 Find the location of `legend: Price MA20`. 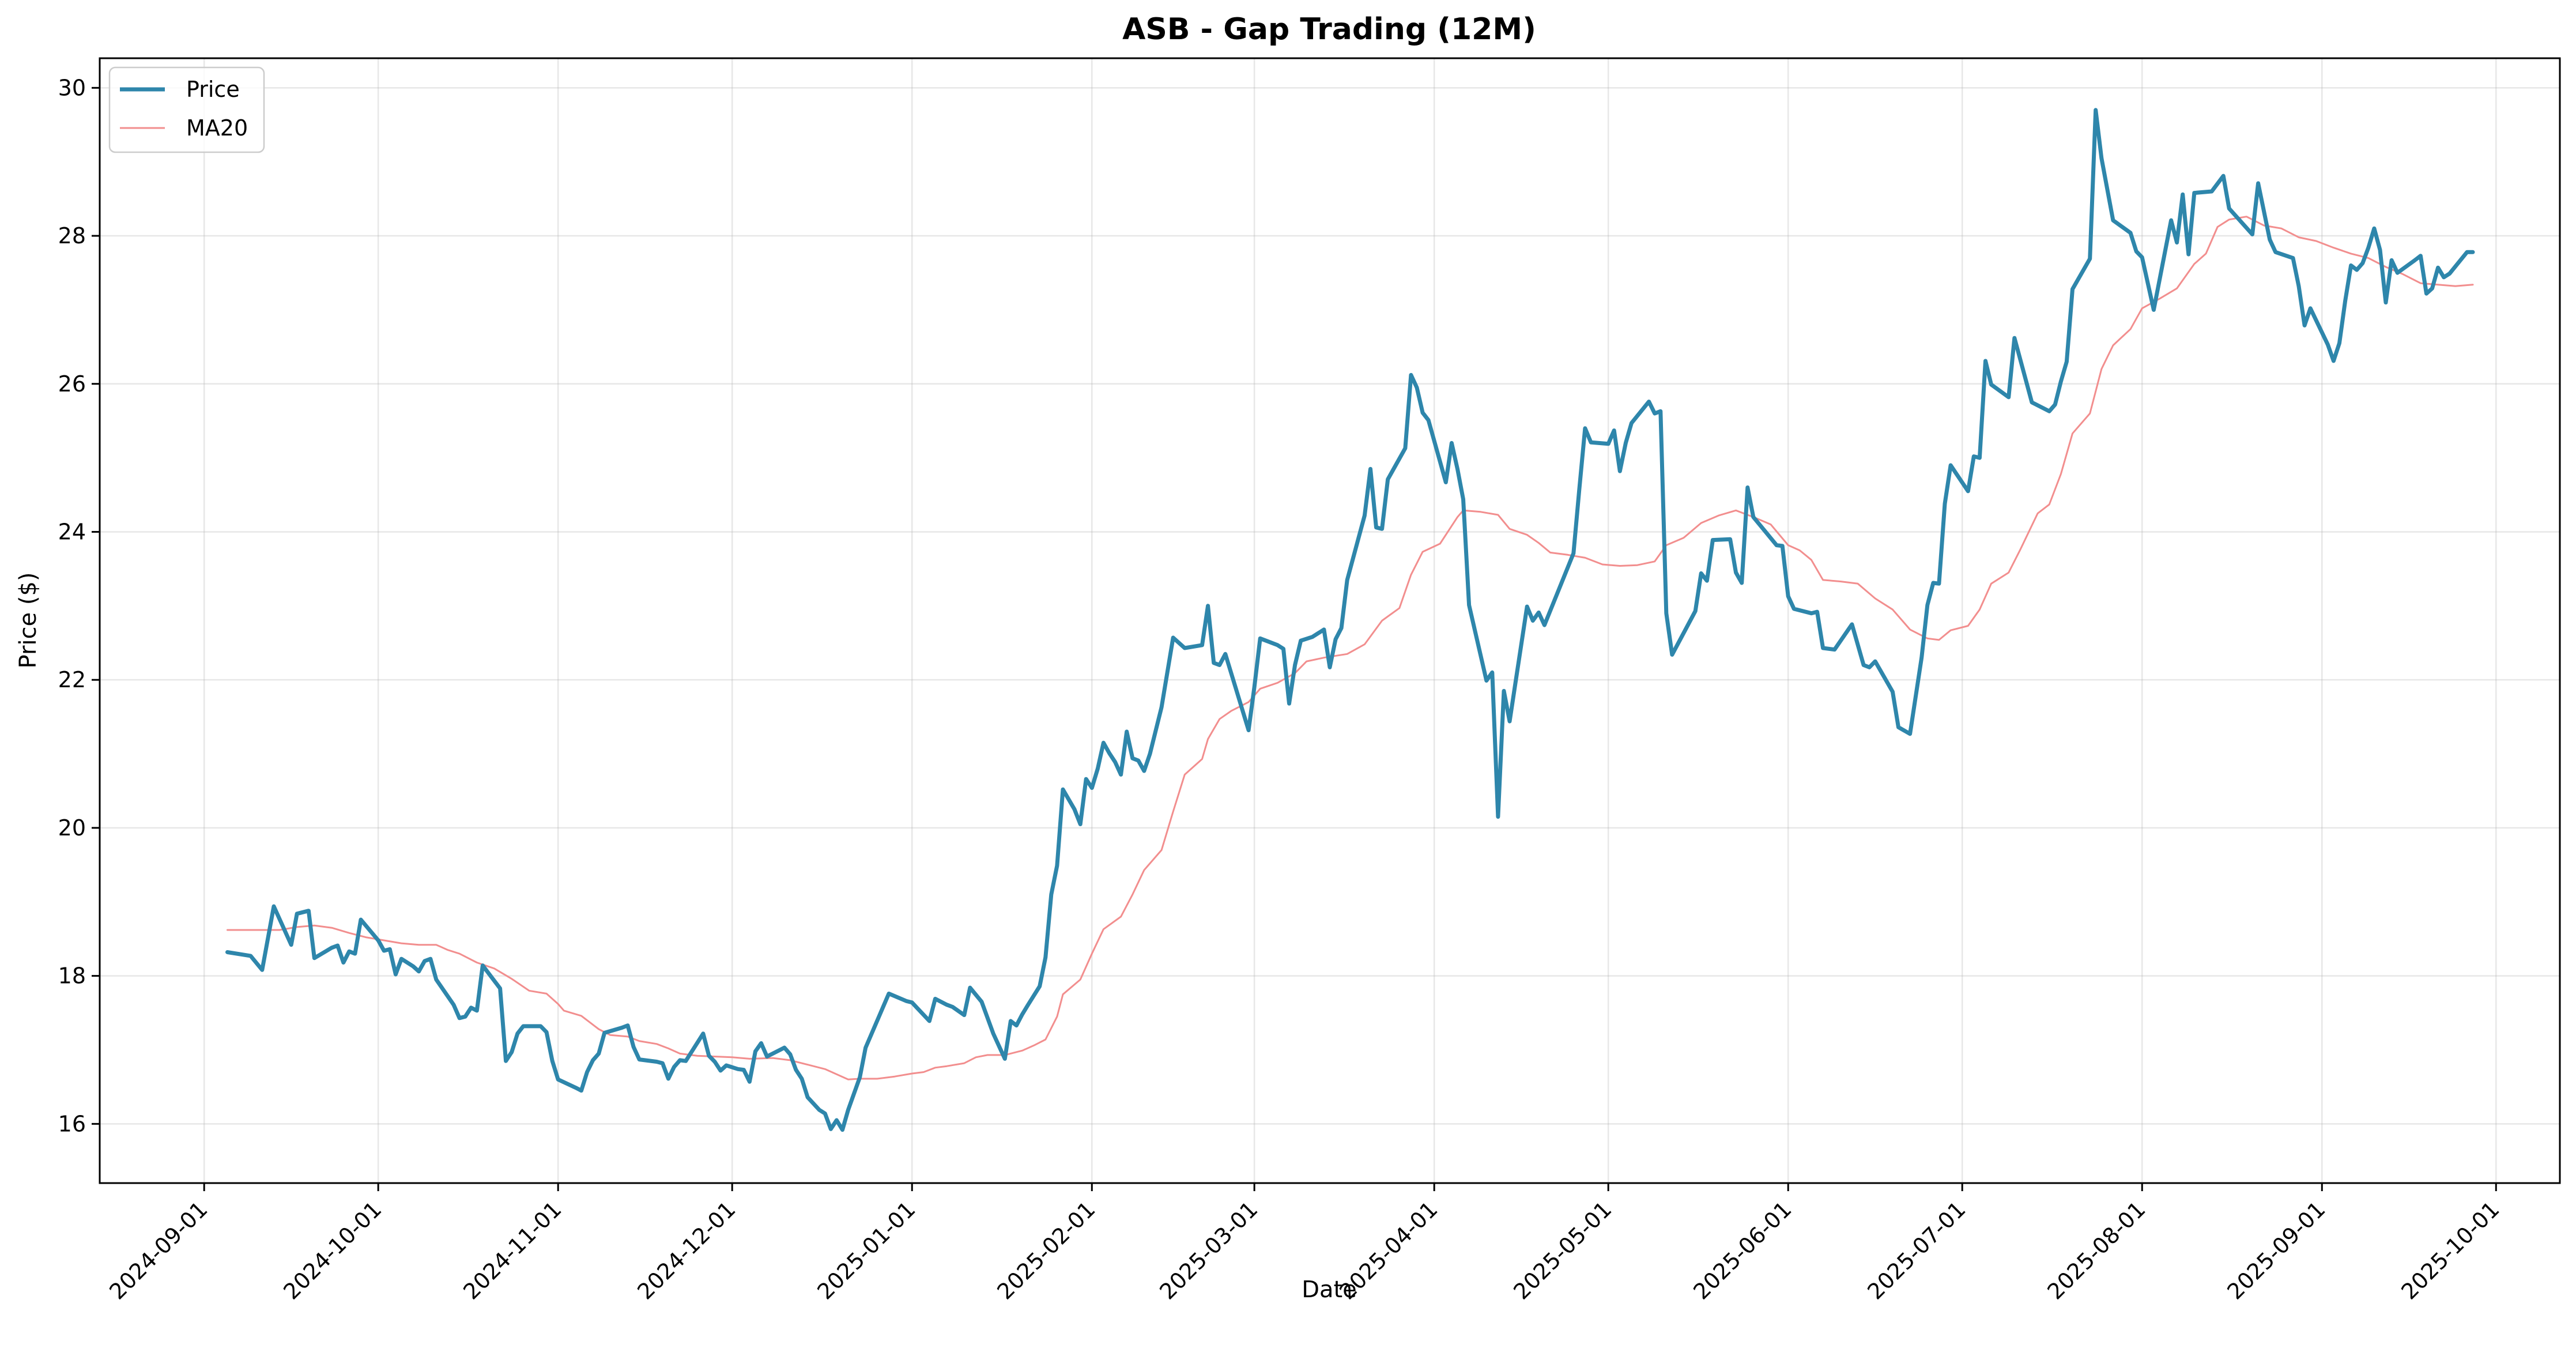

legend: Price MA20 is located at coordinates (186, 110).